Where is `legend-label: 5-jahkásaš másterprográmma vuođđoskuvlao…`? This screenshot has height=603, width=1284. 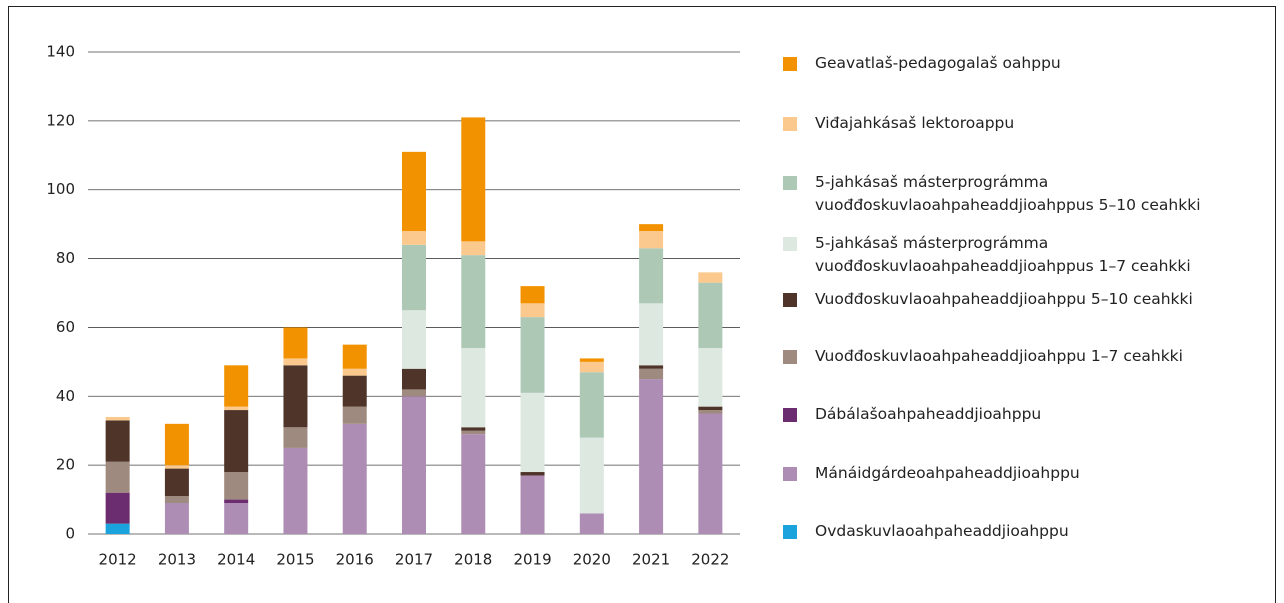 legend-label: 5-jahkásaš másterprográmma vuođđoskuvlao… is located at coordinates (1008, 193).